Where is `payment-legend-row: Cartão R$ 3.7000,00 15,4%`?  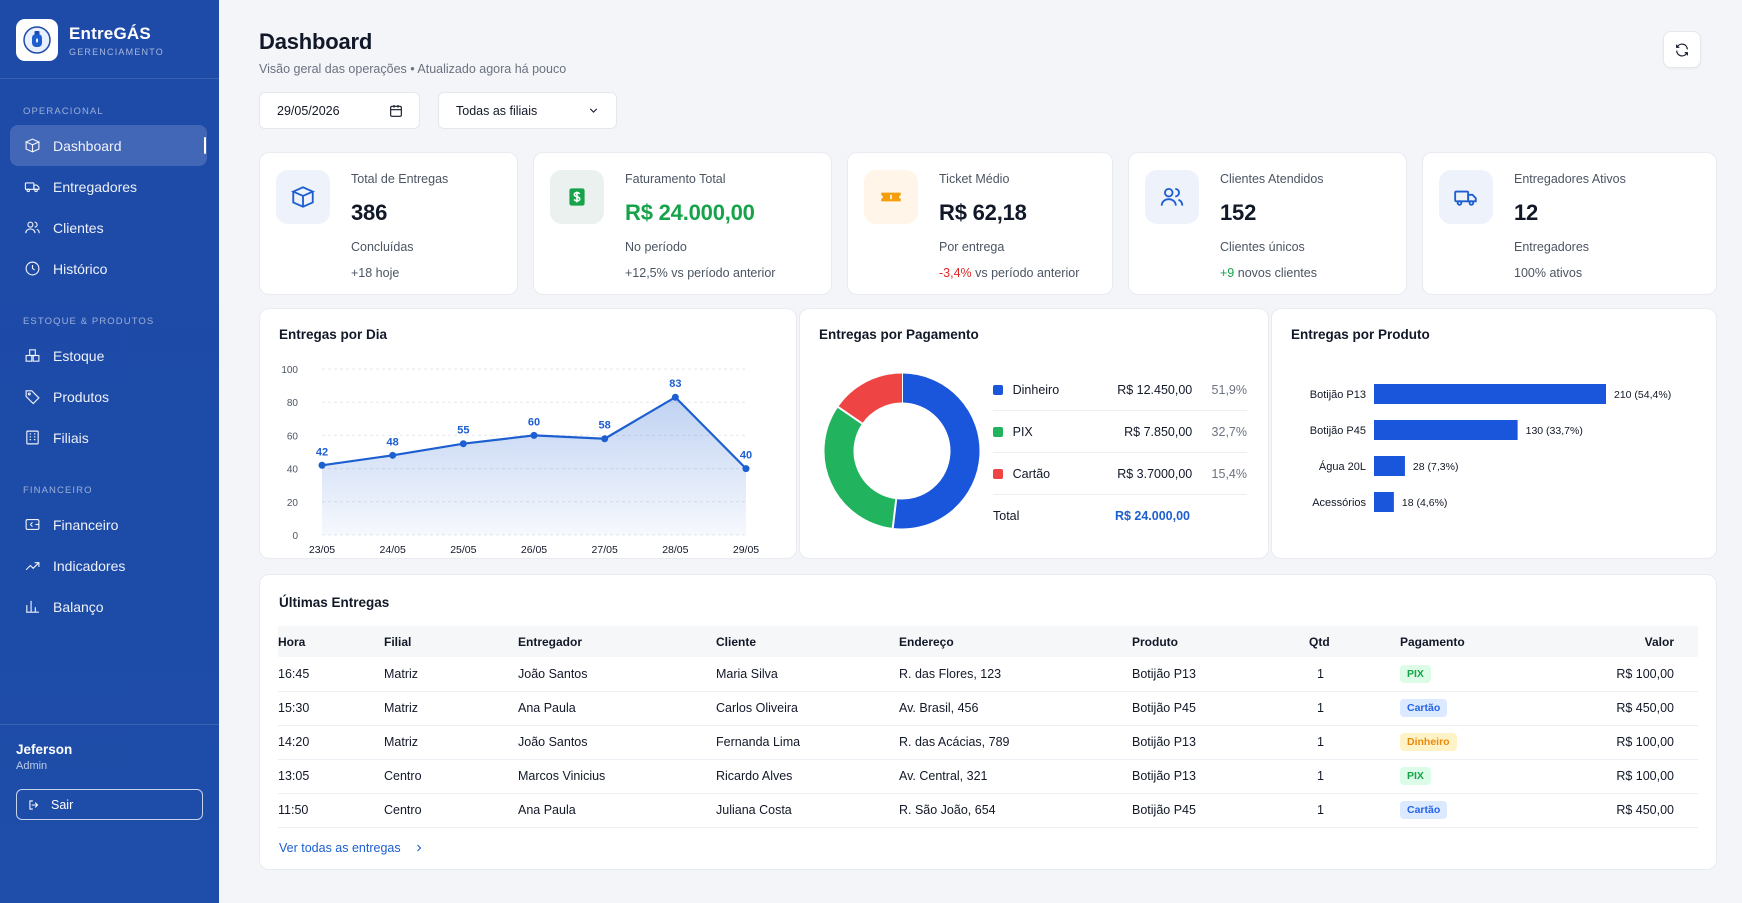 payment-legend-row: Cartão R$ 3.7000,00 15,4% is located at coordinates (1120, 474).